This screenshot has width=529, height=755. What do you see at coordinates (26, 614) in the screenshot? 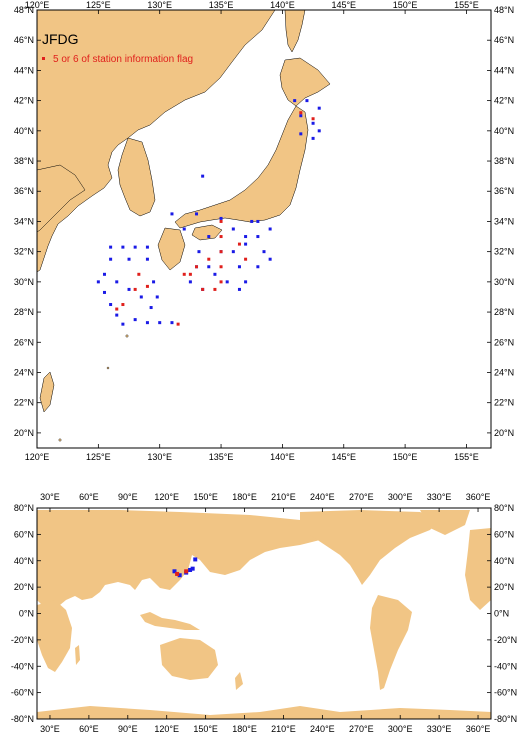
I see `lat-label-left: 0°N` at bounding box center [26, 614].